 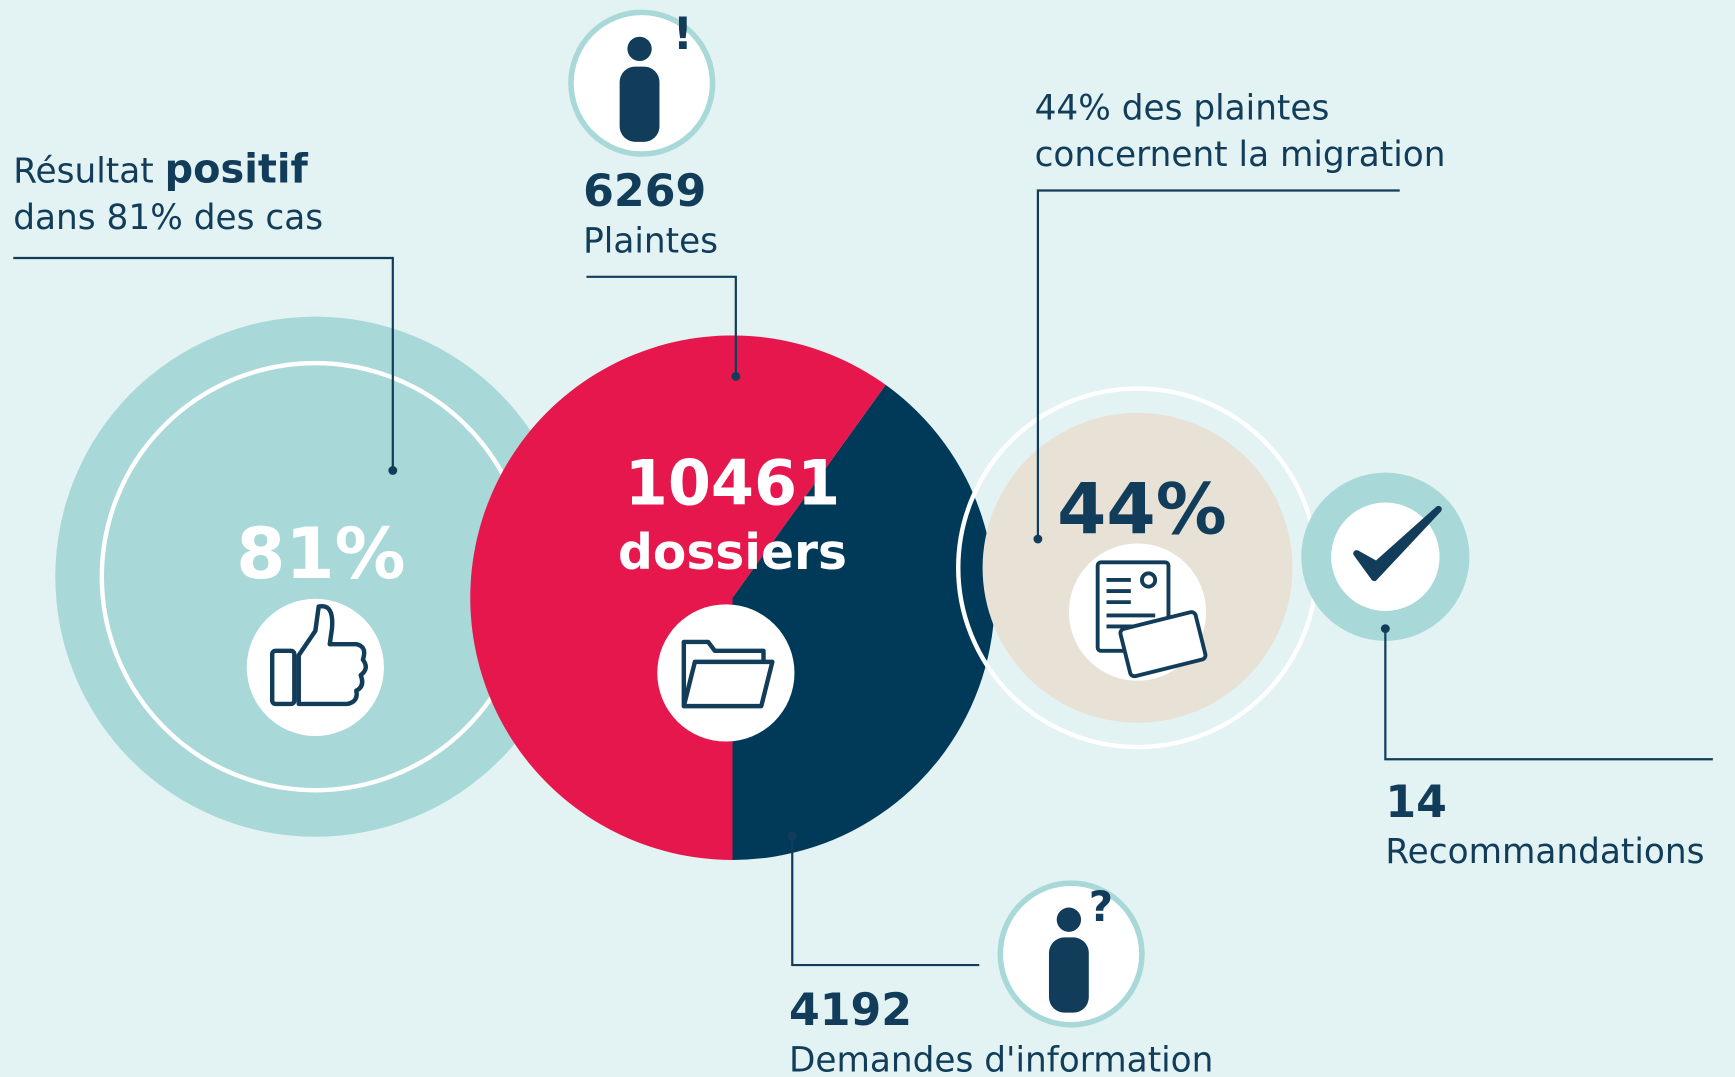 I want to click on total: 10461, so click(x=733, y=483).